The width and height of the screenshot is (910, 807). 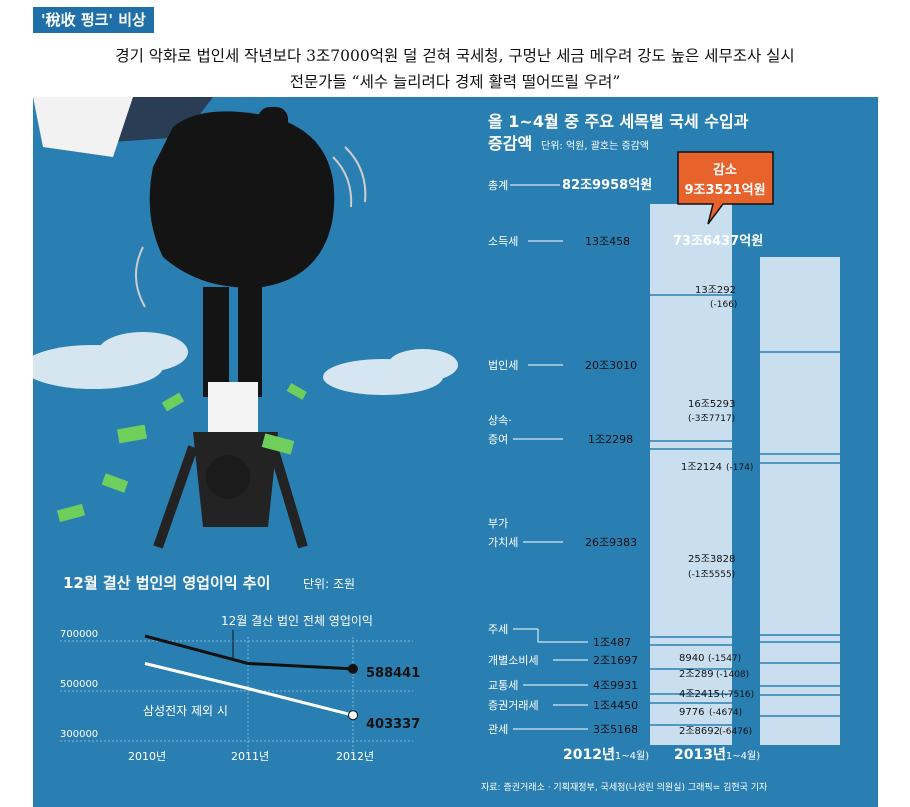 What do you see at coordinates (147, 756) in the screenshot?
I see `x-tick-label: 2010년` at bounding box center [147, 756].